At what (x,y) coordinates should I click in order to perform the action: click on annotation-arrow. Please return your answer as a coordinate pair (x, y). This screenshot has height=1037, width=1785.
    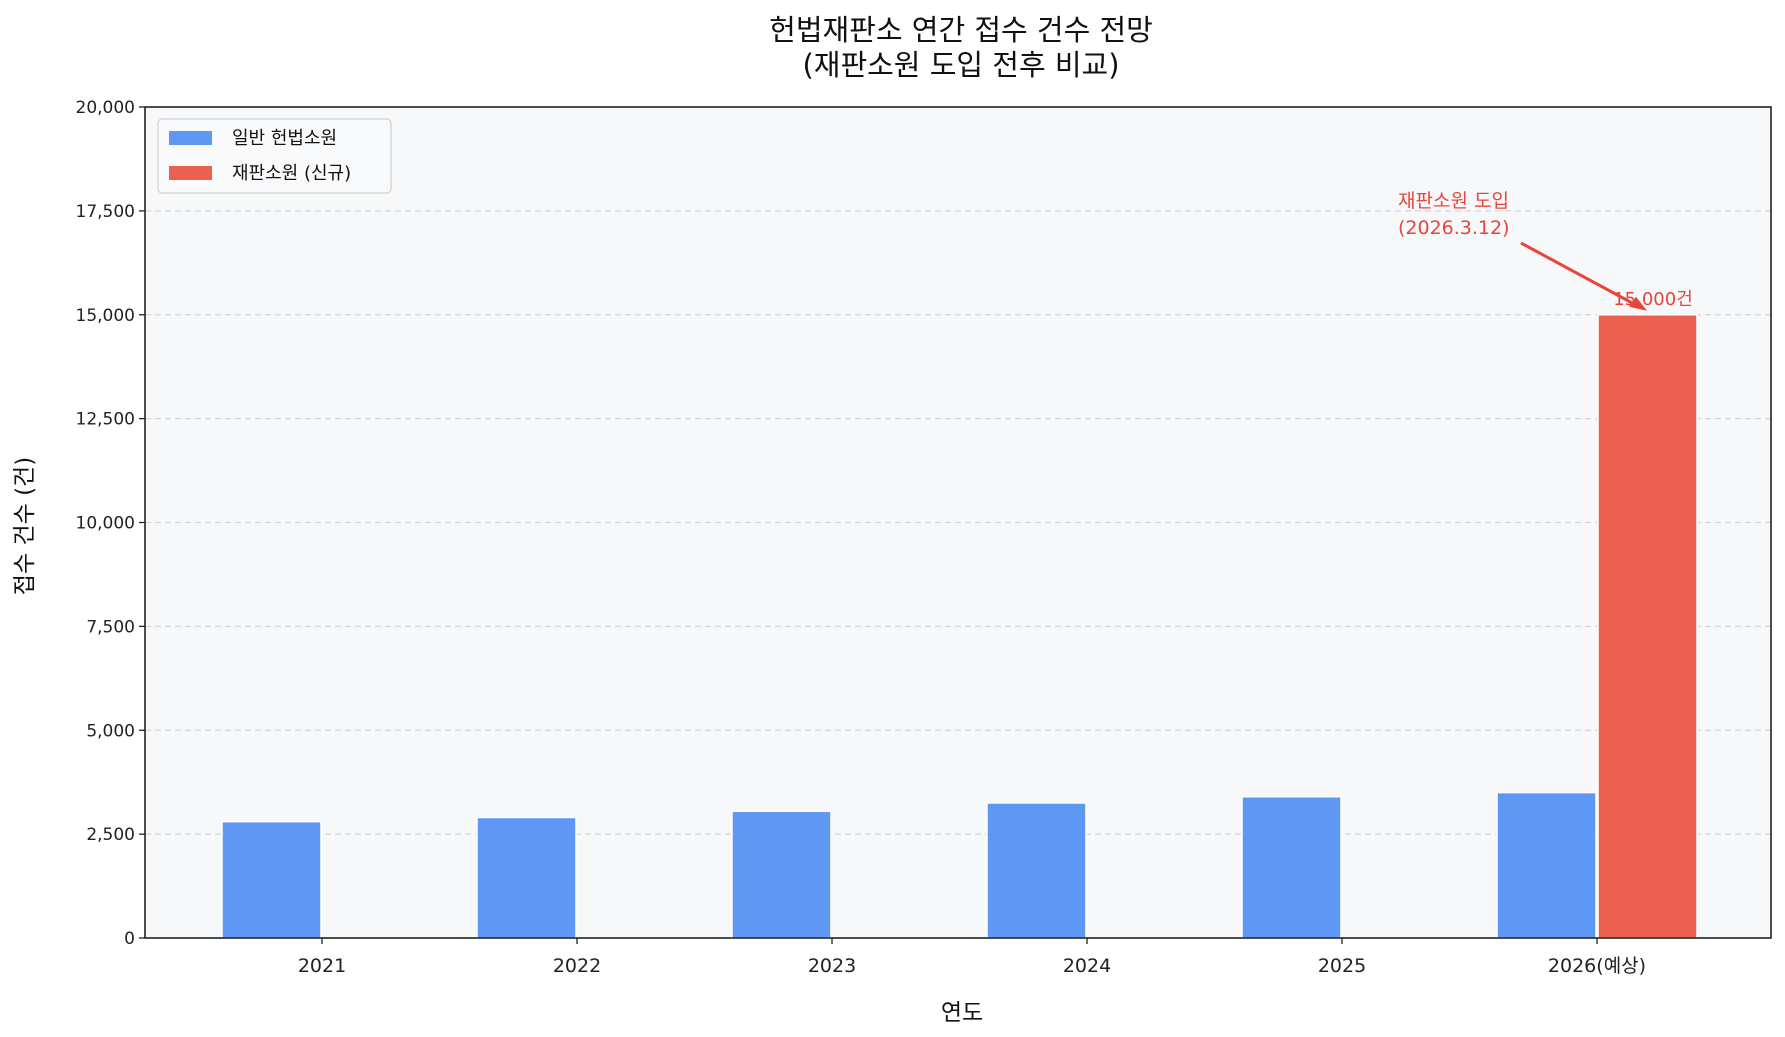
    Looking at the image, I should click on (1581, 275).